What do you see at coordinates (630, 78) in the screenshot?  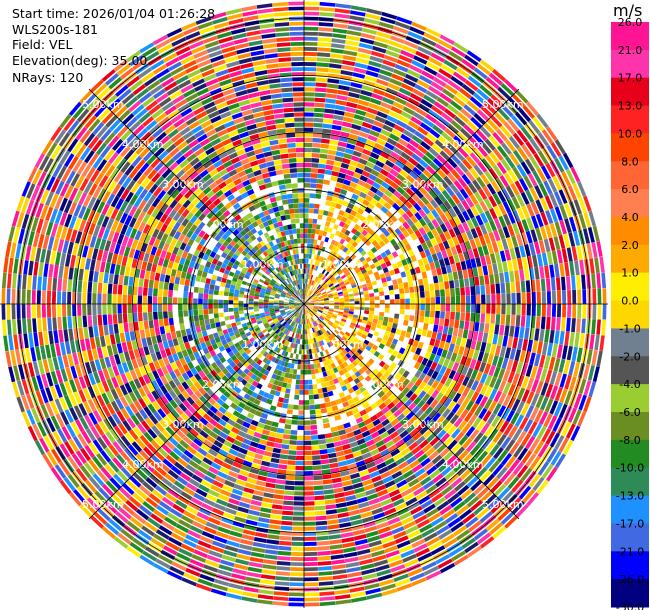 I see `colorbar-tick-label: 17.0` at bounding box center [630, 78].